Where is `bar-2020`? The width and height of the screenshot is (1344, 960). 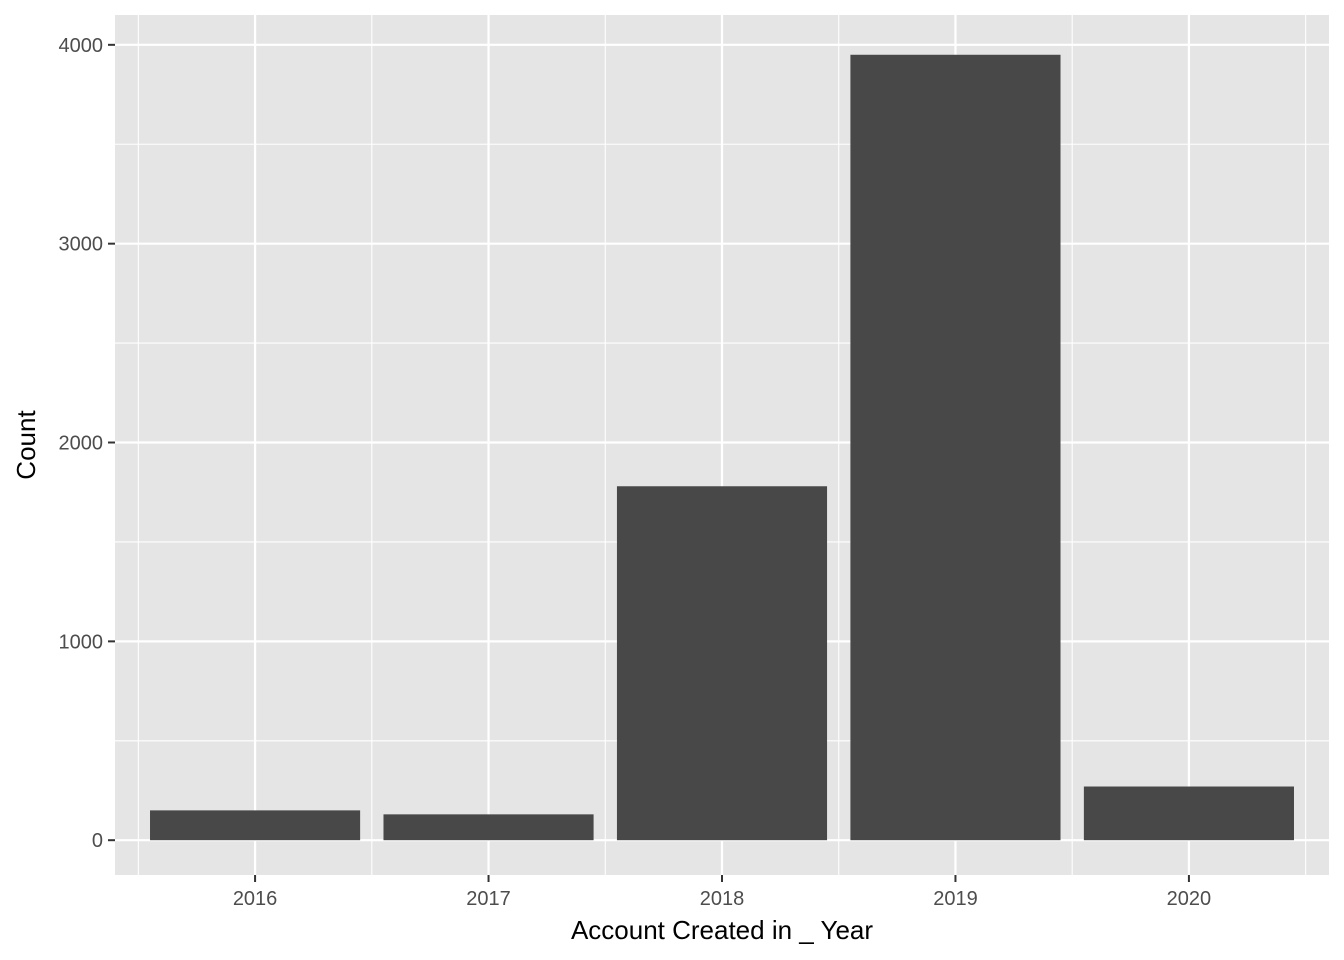
bar-2020 is located at coordinates (1188, 813).